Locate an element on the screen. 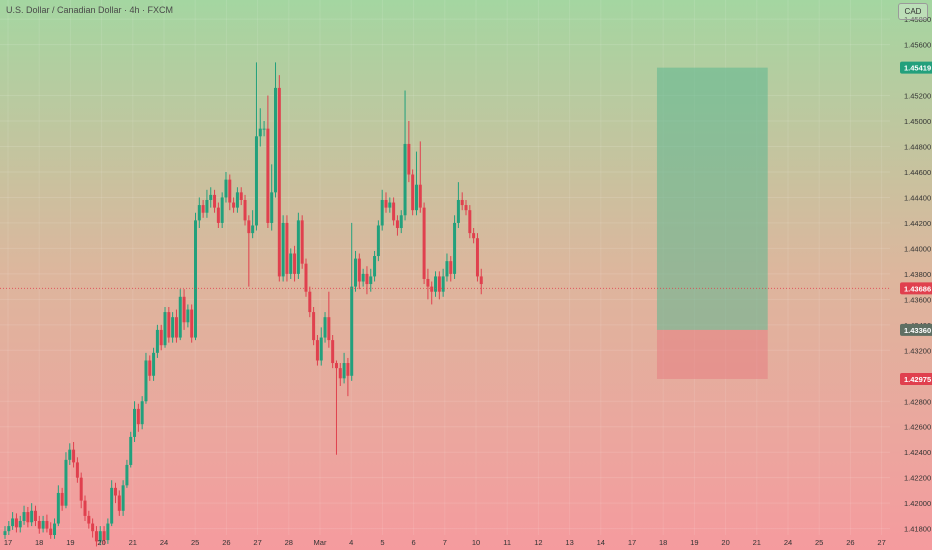 This screenshot has width=932, height=555. target-zone is located at coordinates (712, 198).